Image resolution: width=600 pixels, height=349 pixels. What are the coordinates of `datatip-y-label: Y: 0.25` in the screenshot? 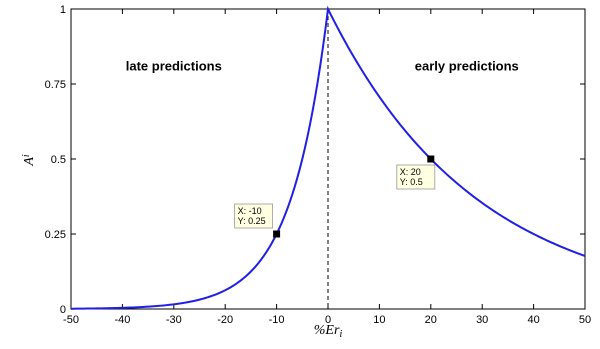 It's located at (252, 221).